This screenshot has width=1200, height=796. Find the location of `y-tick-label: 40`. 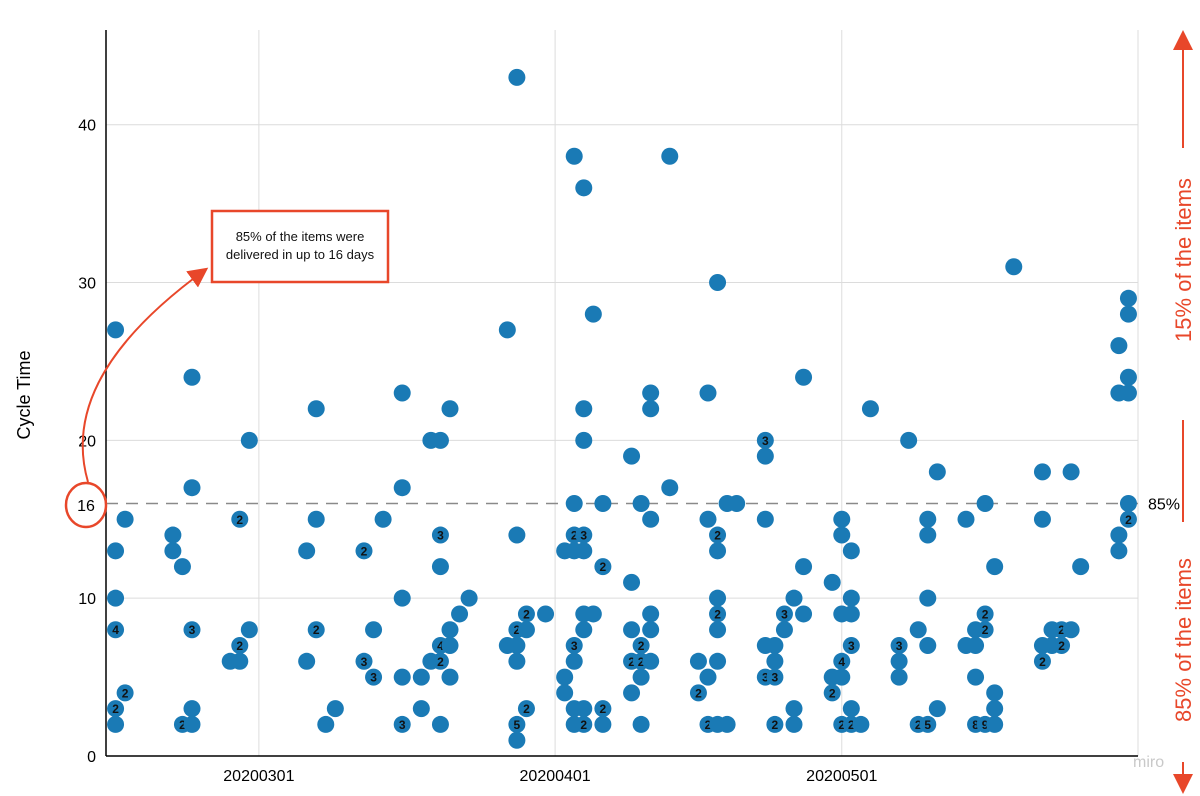

y-tick-label: 40 is located at coordinates (87, 126).